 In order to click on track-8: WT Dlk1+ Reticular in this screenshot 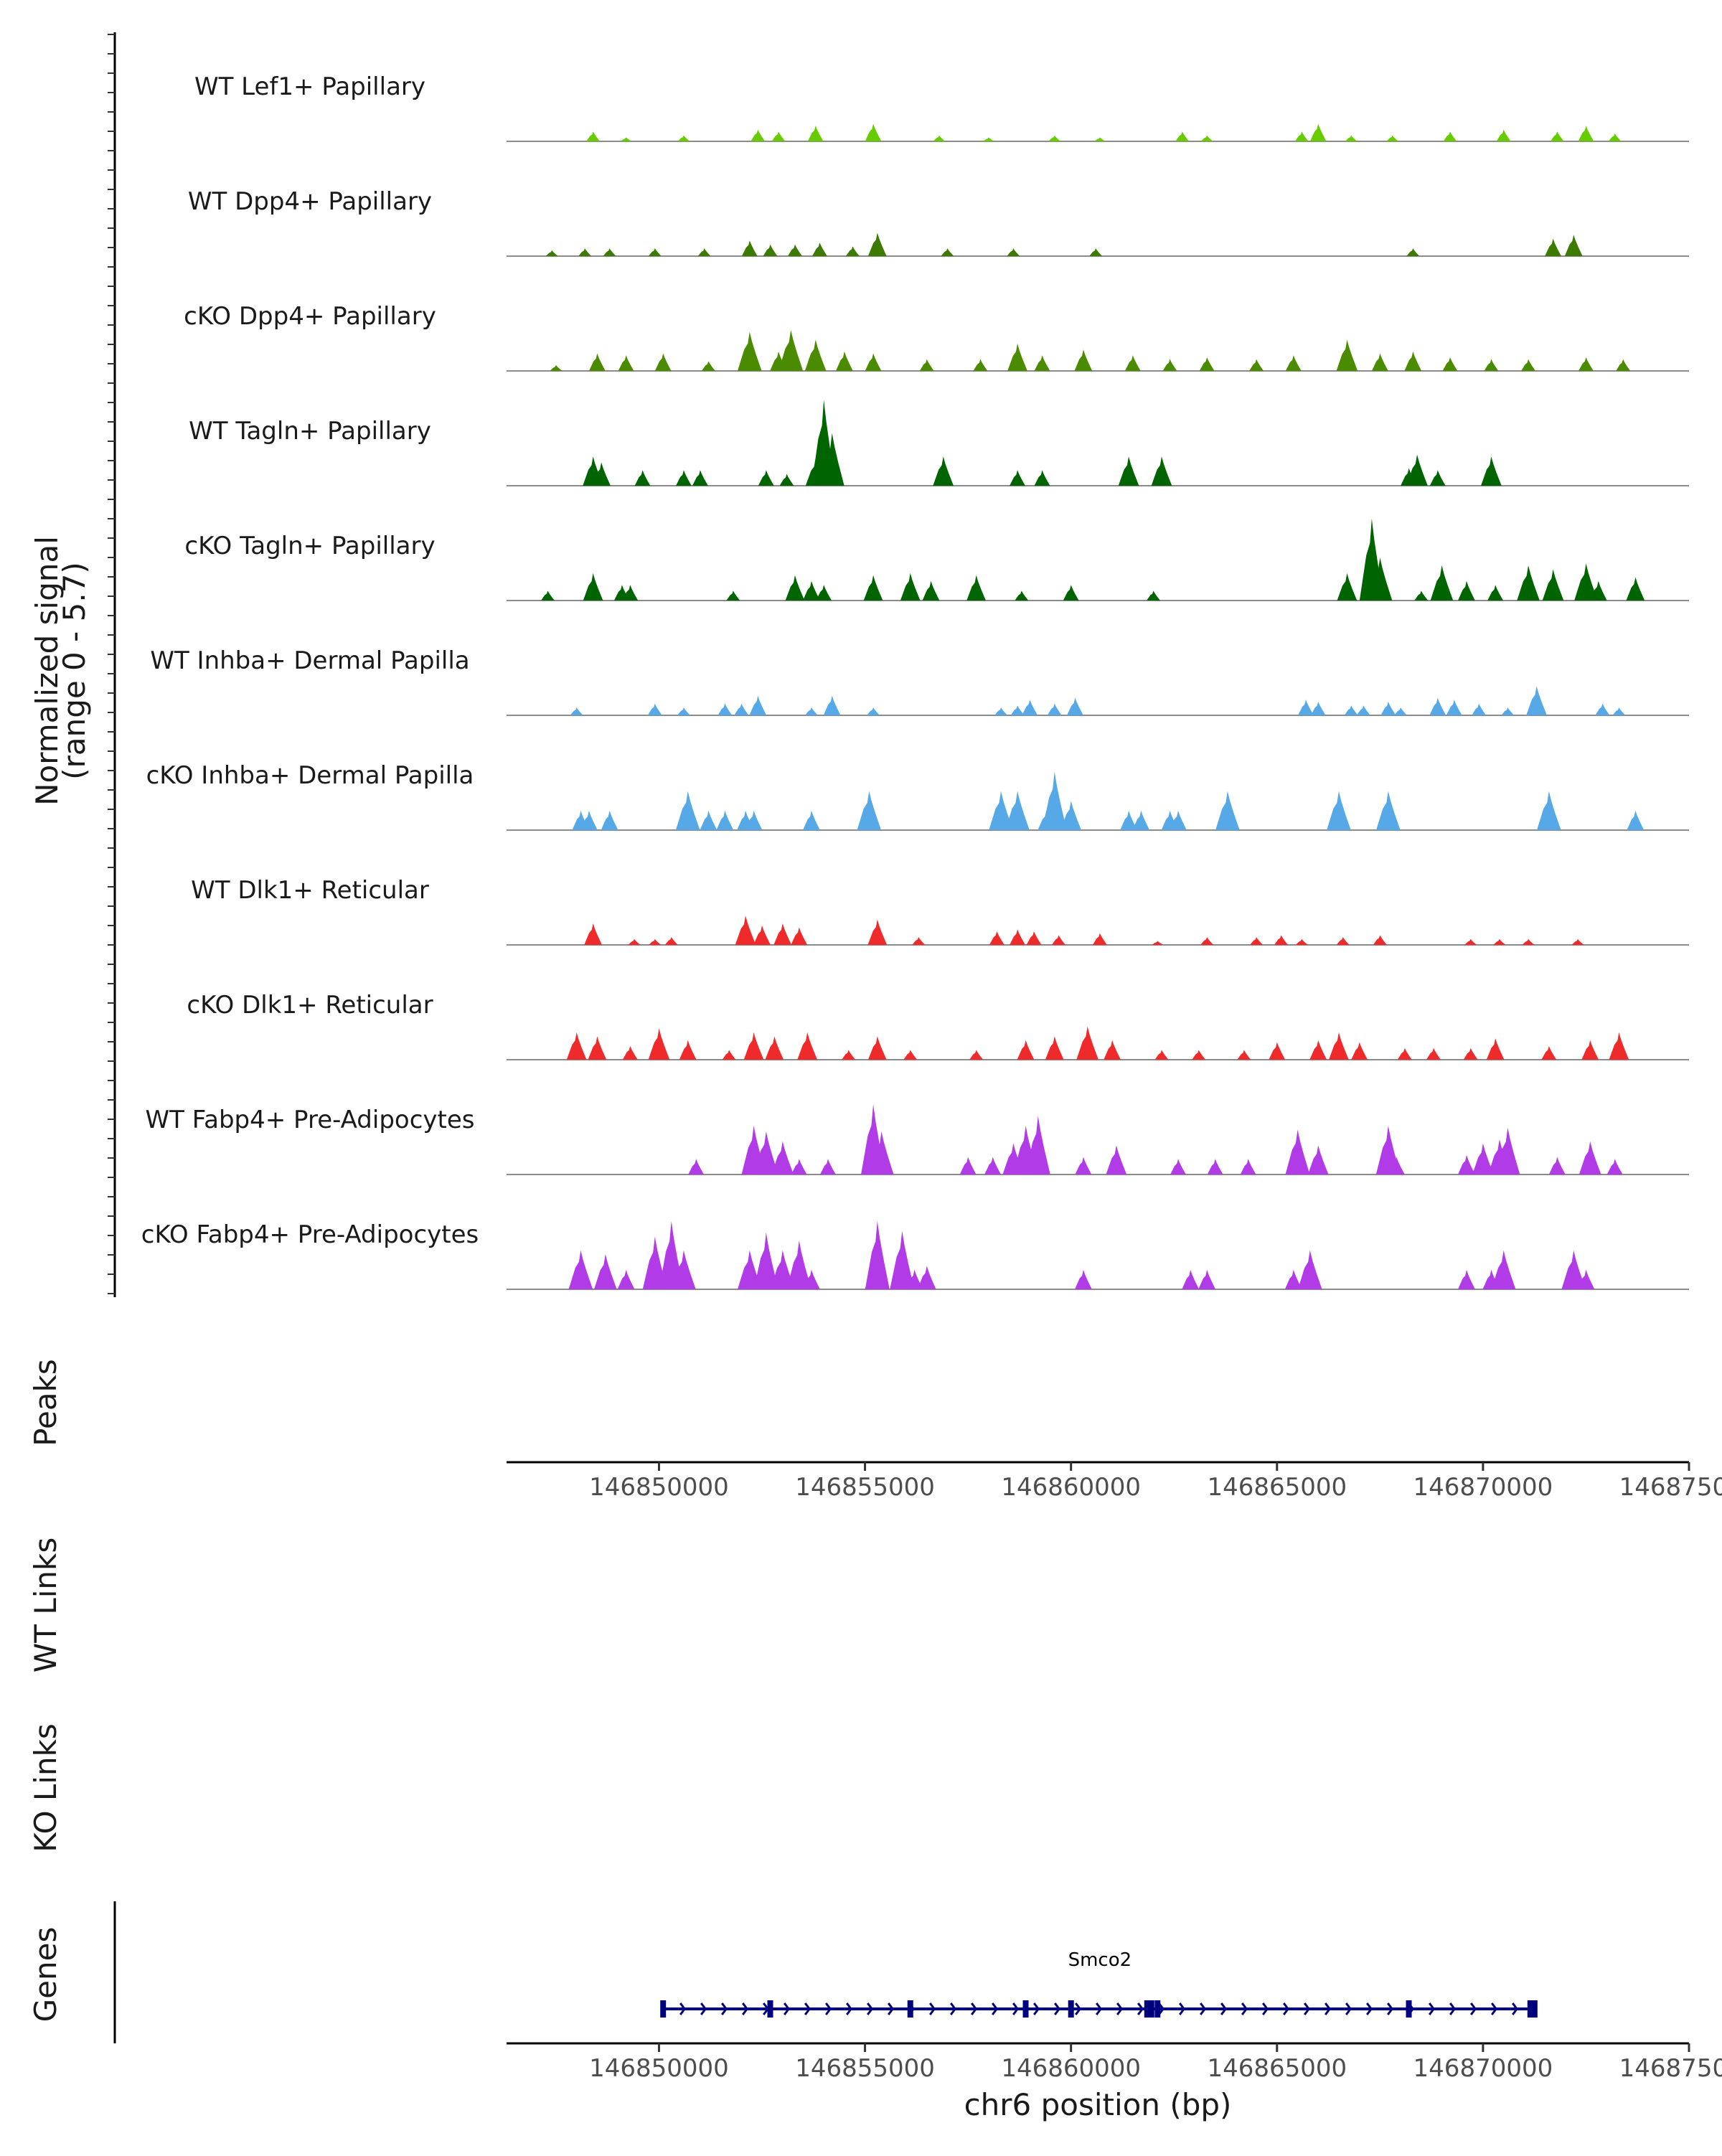, I will do `click(940, 911)`.